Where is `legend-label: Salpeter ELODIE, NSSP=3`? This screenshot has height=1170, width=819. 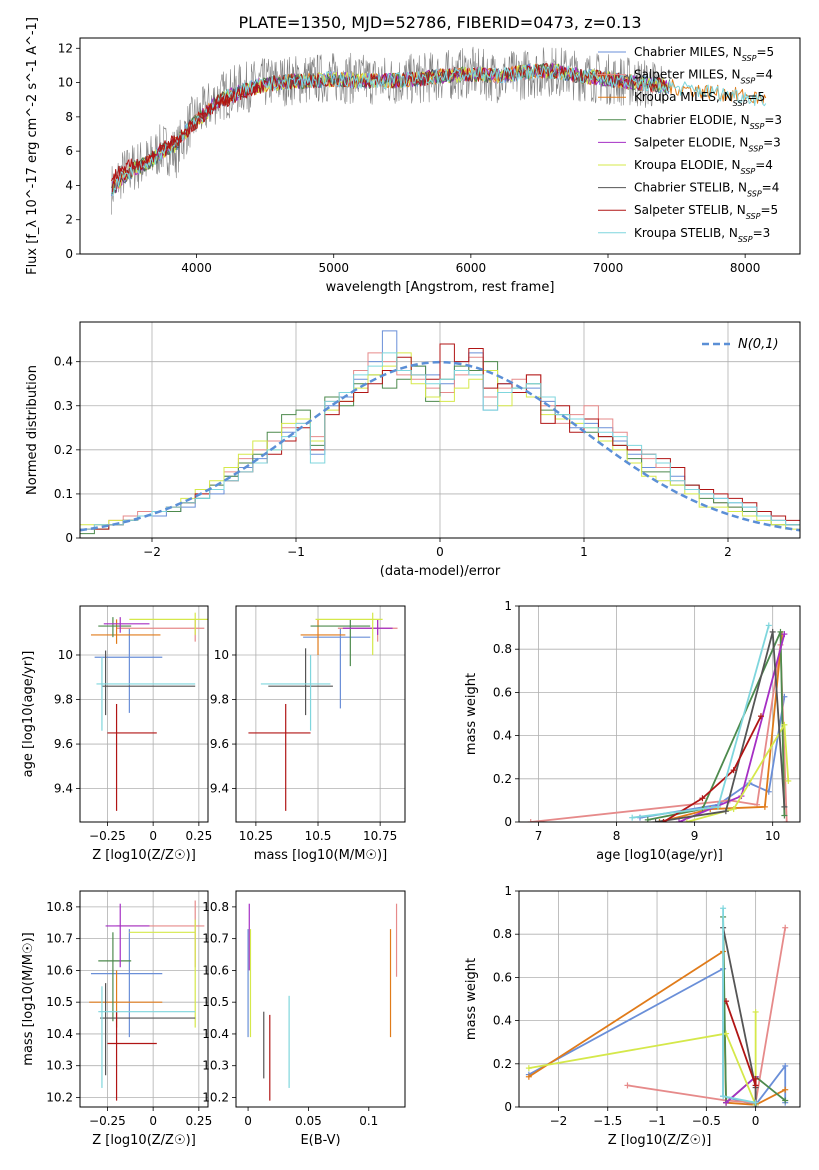 legend-label: Salpeter ELODIE, NSSP=3 is located at coordinates (707, 144).